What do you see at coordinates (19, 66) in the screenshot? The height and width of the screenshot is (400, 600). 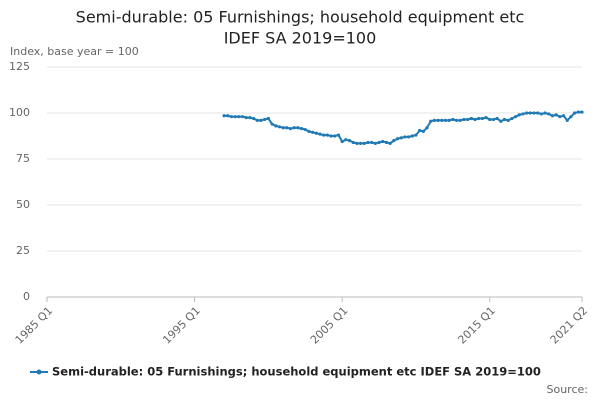 I see `y-tick-label: 125` at bounding box center [19, 66].